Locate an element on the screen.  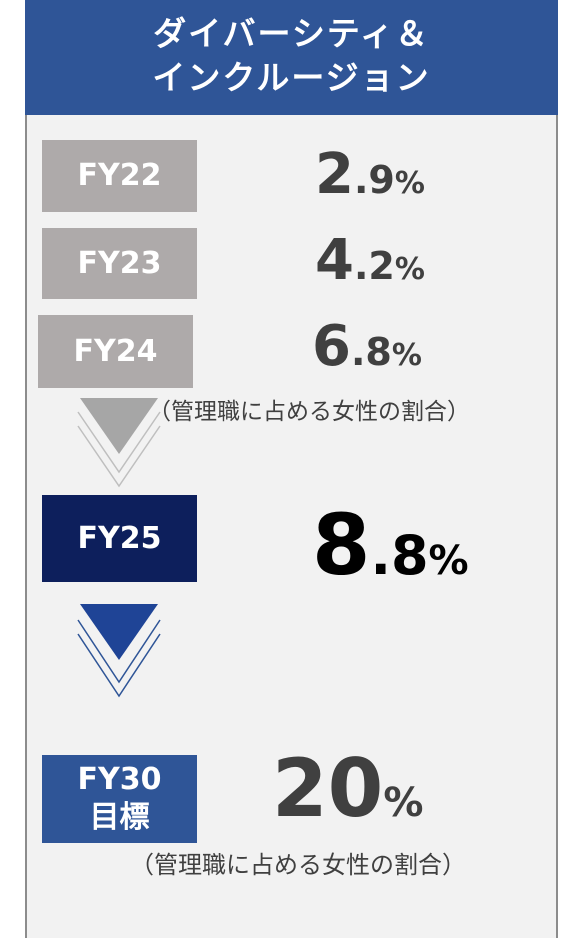
value: 2.9% is located at coordinates (370, 174).